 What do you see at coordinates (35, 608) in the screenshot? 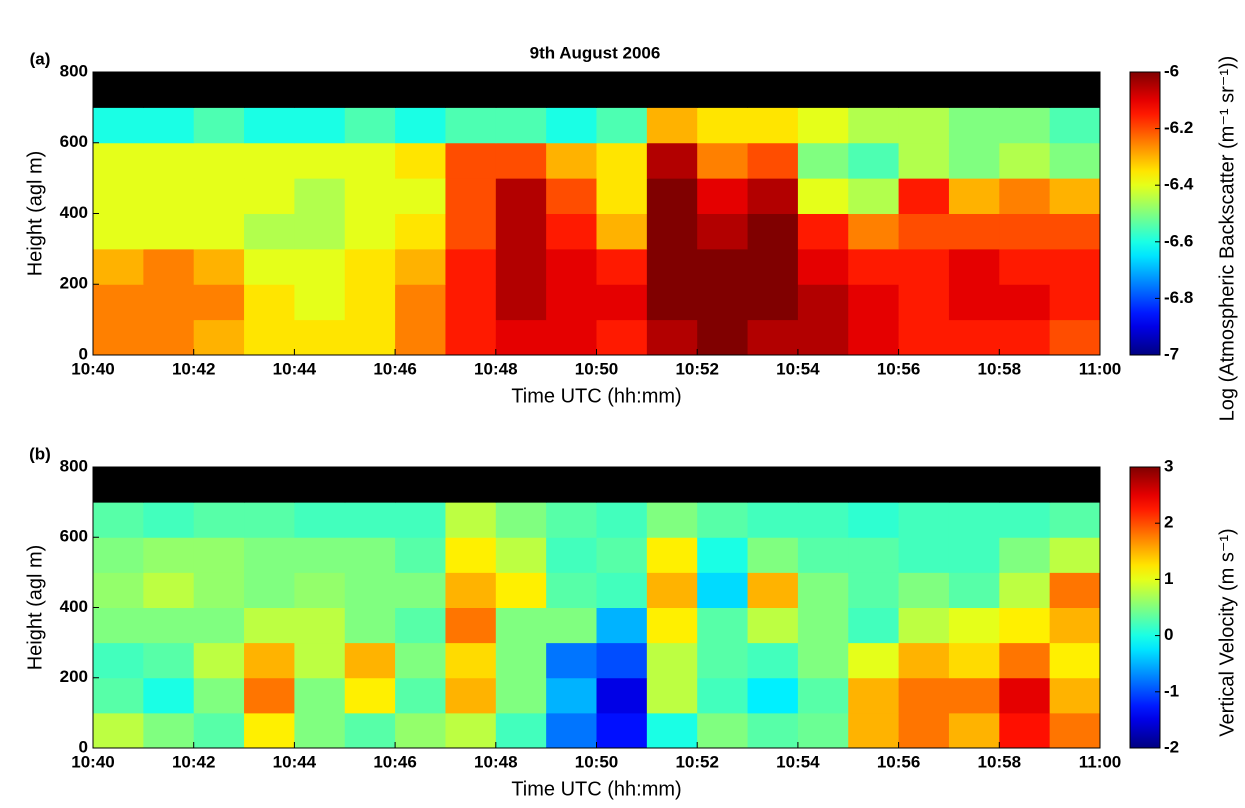
I see `y-axis-label: Height (agl m)` at bounding box center [35, 608].